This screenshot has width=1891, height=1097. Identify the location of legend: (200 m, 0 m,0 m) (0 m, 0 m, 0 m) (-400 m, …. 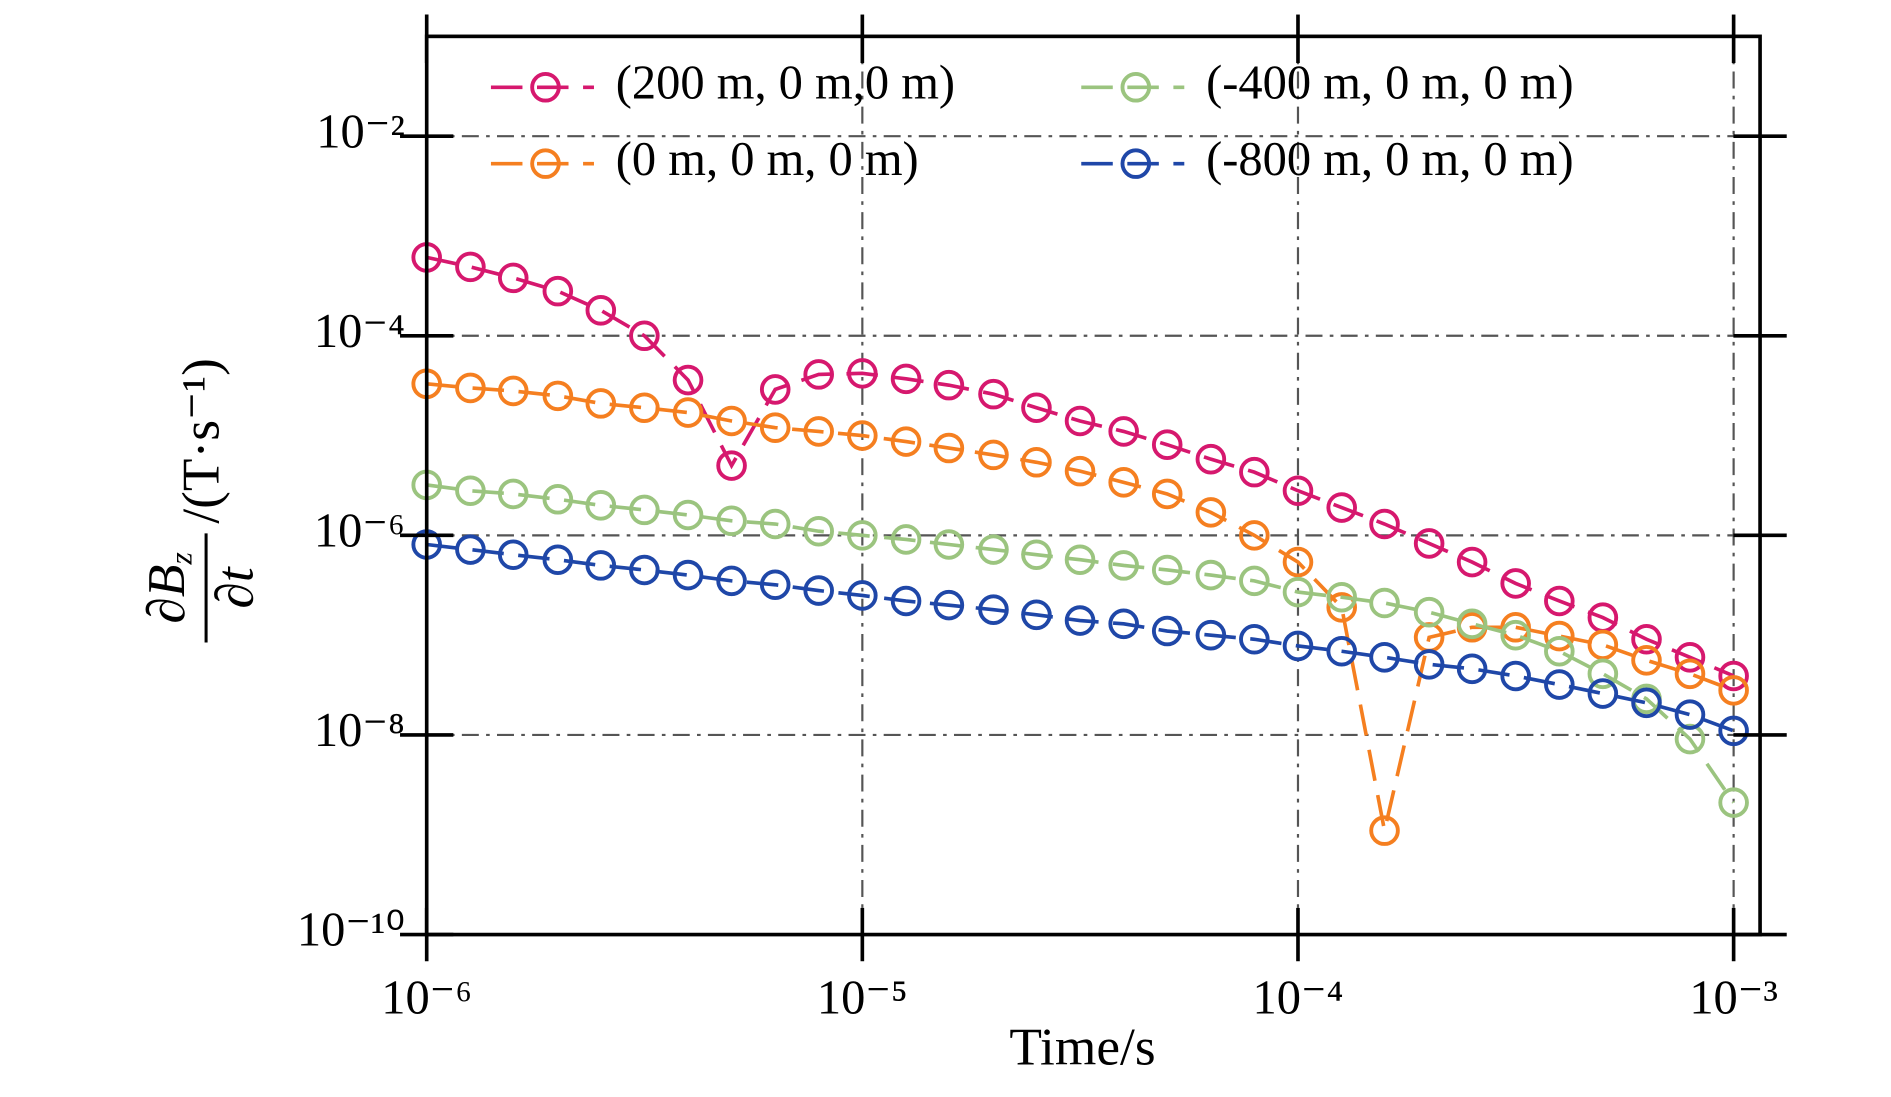
(1032, 121).